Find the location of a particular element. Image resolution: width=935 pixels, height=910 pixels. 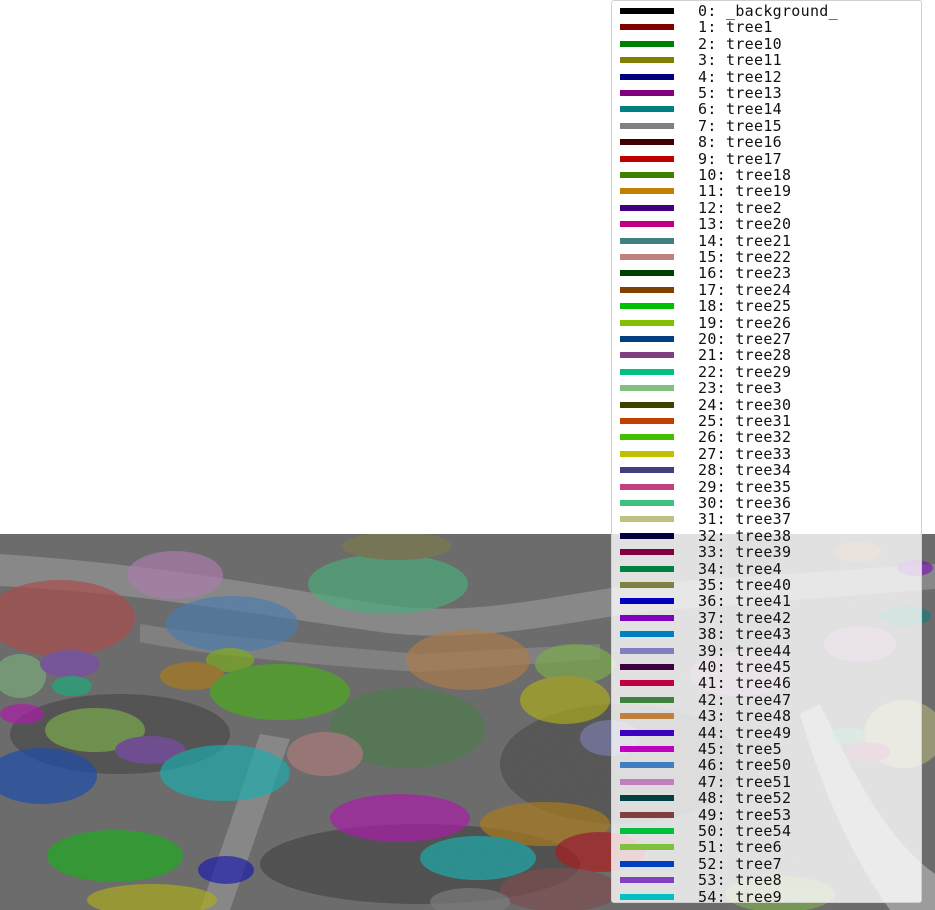

legend-entry: 50: tree54 is located at coordinates (705, 831).